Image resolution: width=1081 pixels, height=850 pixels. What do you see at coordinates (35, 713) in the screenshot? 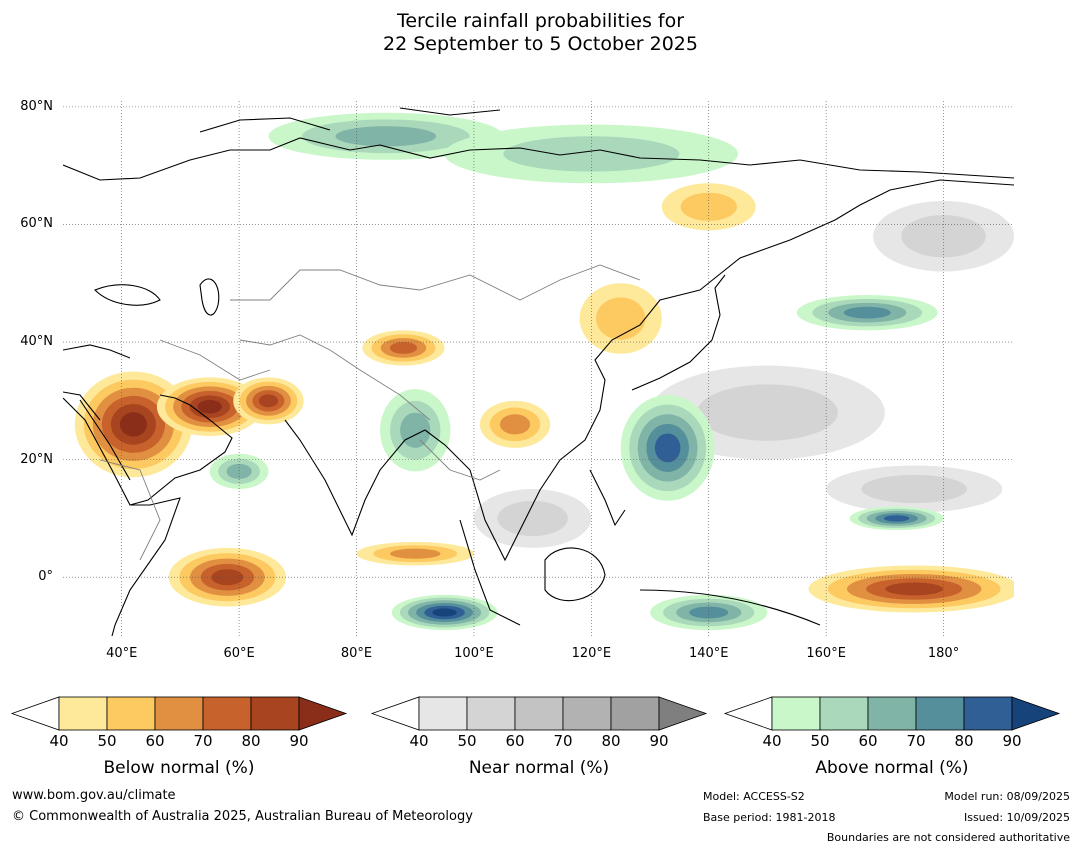
I see `colorbar-below-under-arrow` at bounding box center [35, 713].